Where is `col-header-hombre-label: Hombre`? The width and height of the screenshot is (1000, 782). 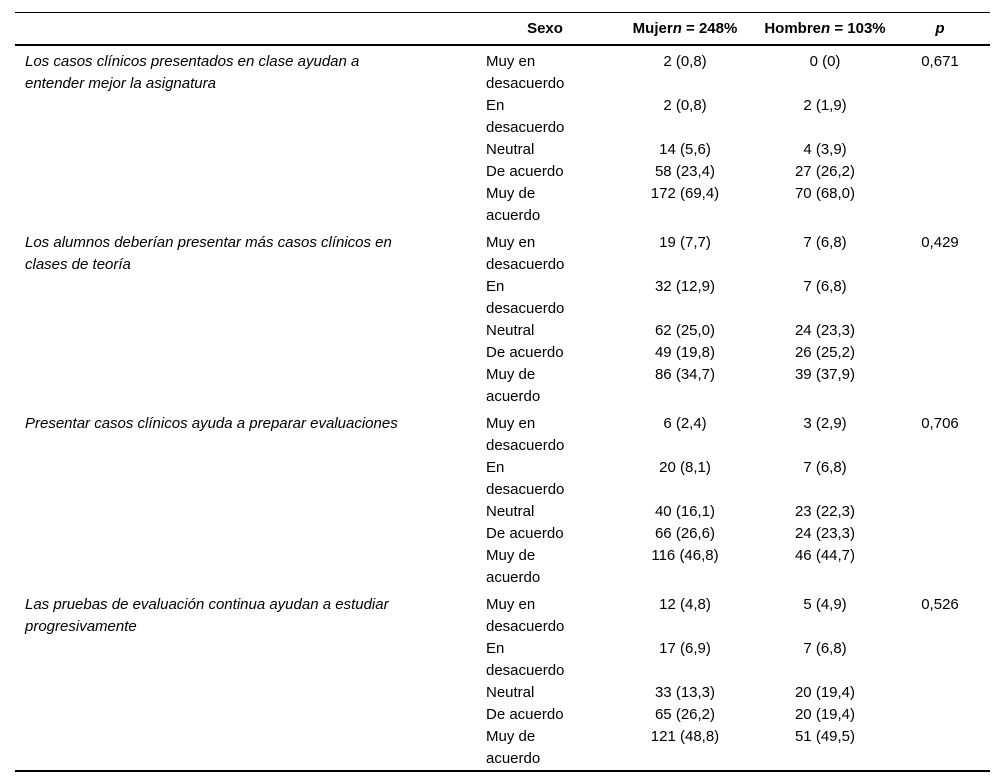 col-header-hombre-label: Hombre is located at coordinates (793, 28).